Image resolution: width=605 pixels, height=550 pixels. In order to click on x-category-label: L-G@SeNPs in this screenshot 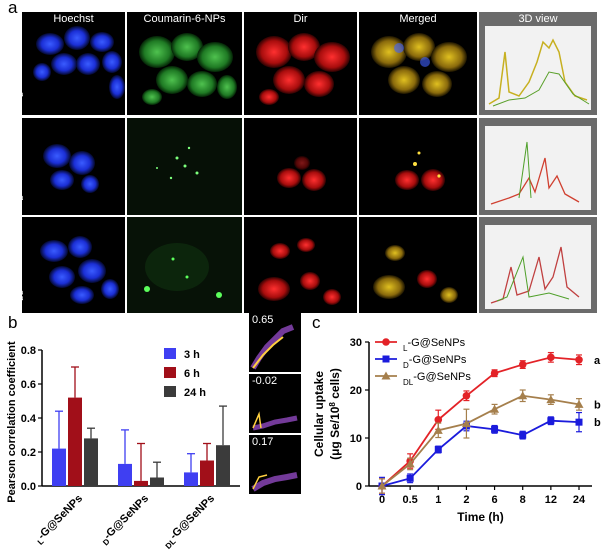, I will do `click(59, 520)`.